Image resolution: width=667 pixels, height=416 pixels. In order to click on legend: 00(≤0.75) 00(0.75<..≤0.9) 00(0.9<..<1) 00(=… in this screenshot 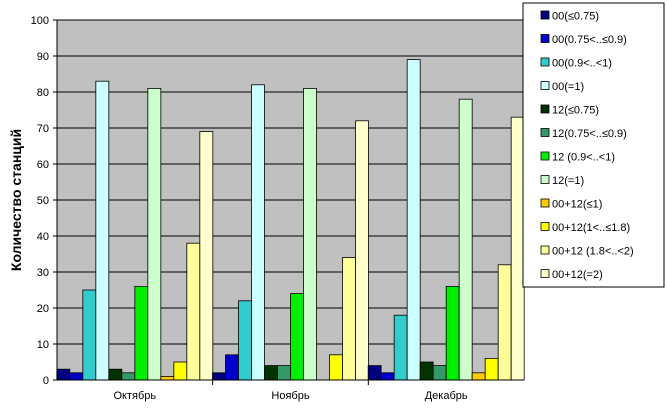, I will do `click(593, 145)`.